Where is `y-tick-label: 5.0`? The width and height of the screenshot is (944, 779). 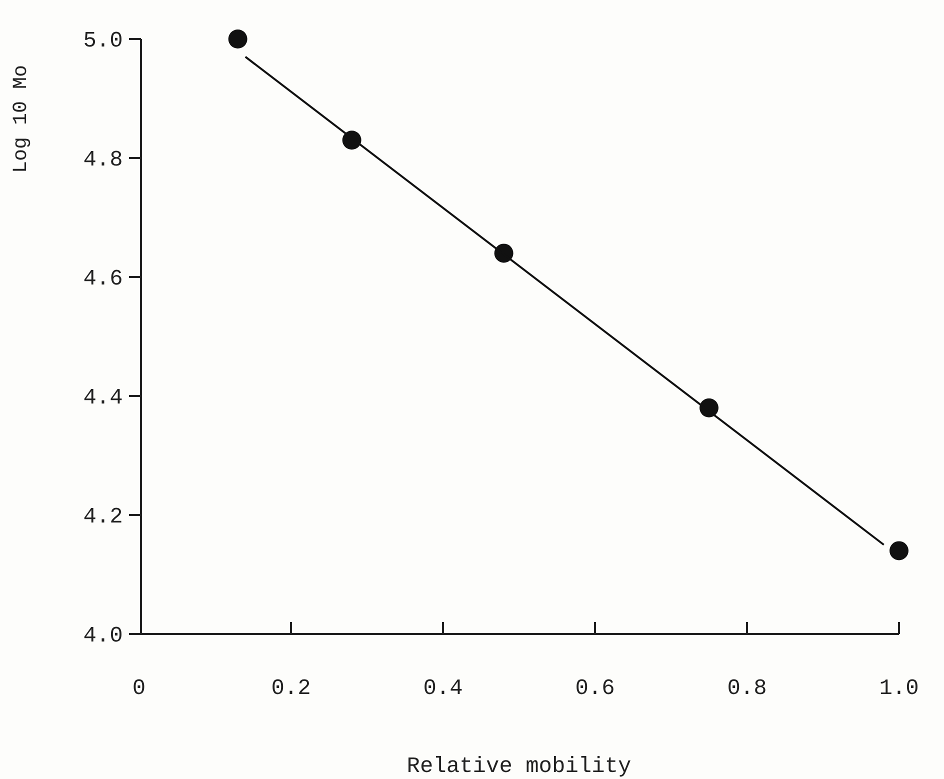 y-tick-label: 5.0 is located at coordinates (103, 41).